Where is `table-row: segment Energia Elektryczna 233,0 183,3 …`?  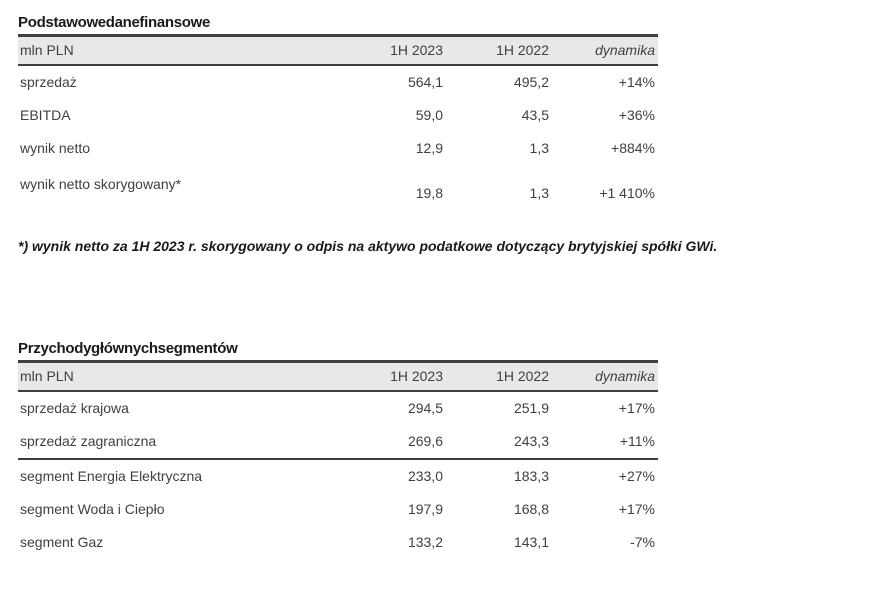
table-row: segment Energia Elektryczna 233,0 183,3 … is located at coordinates (338, 476).